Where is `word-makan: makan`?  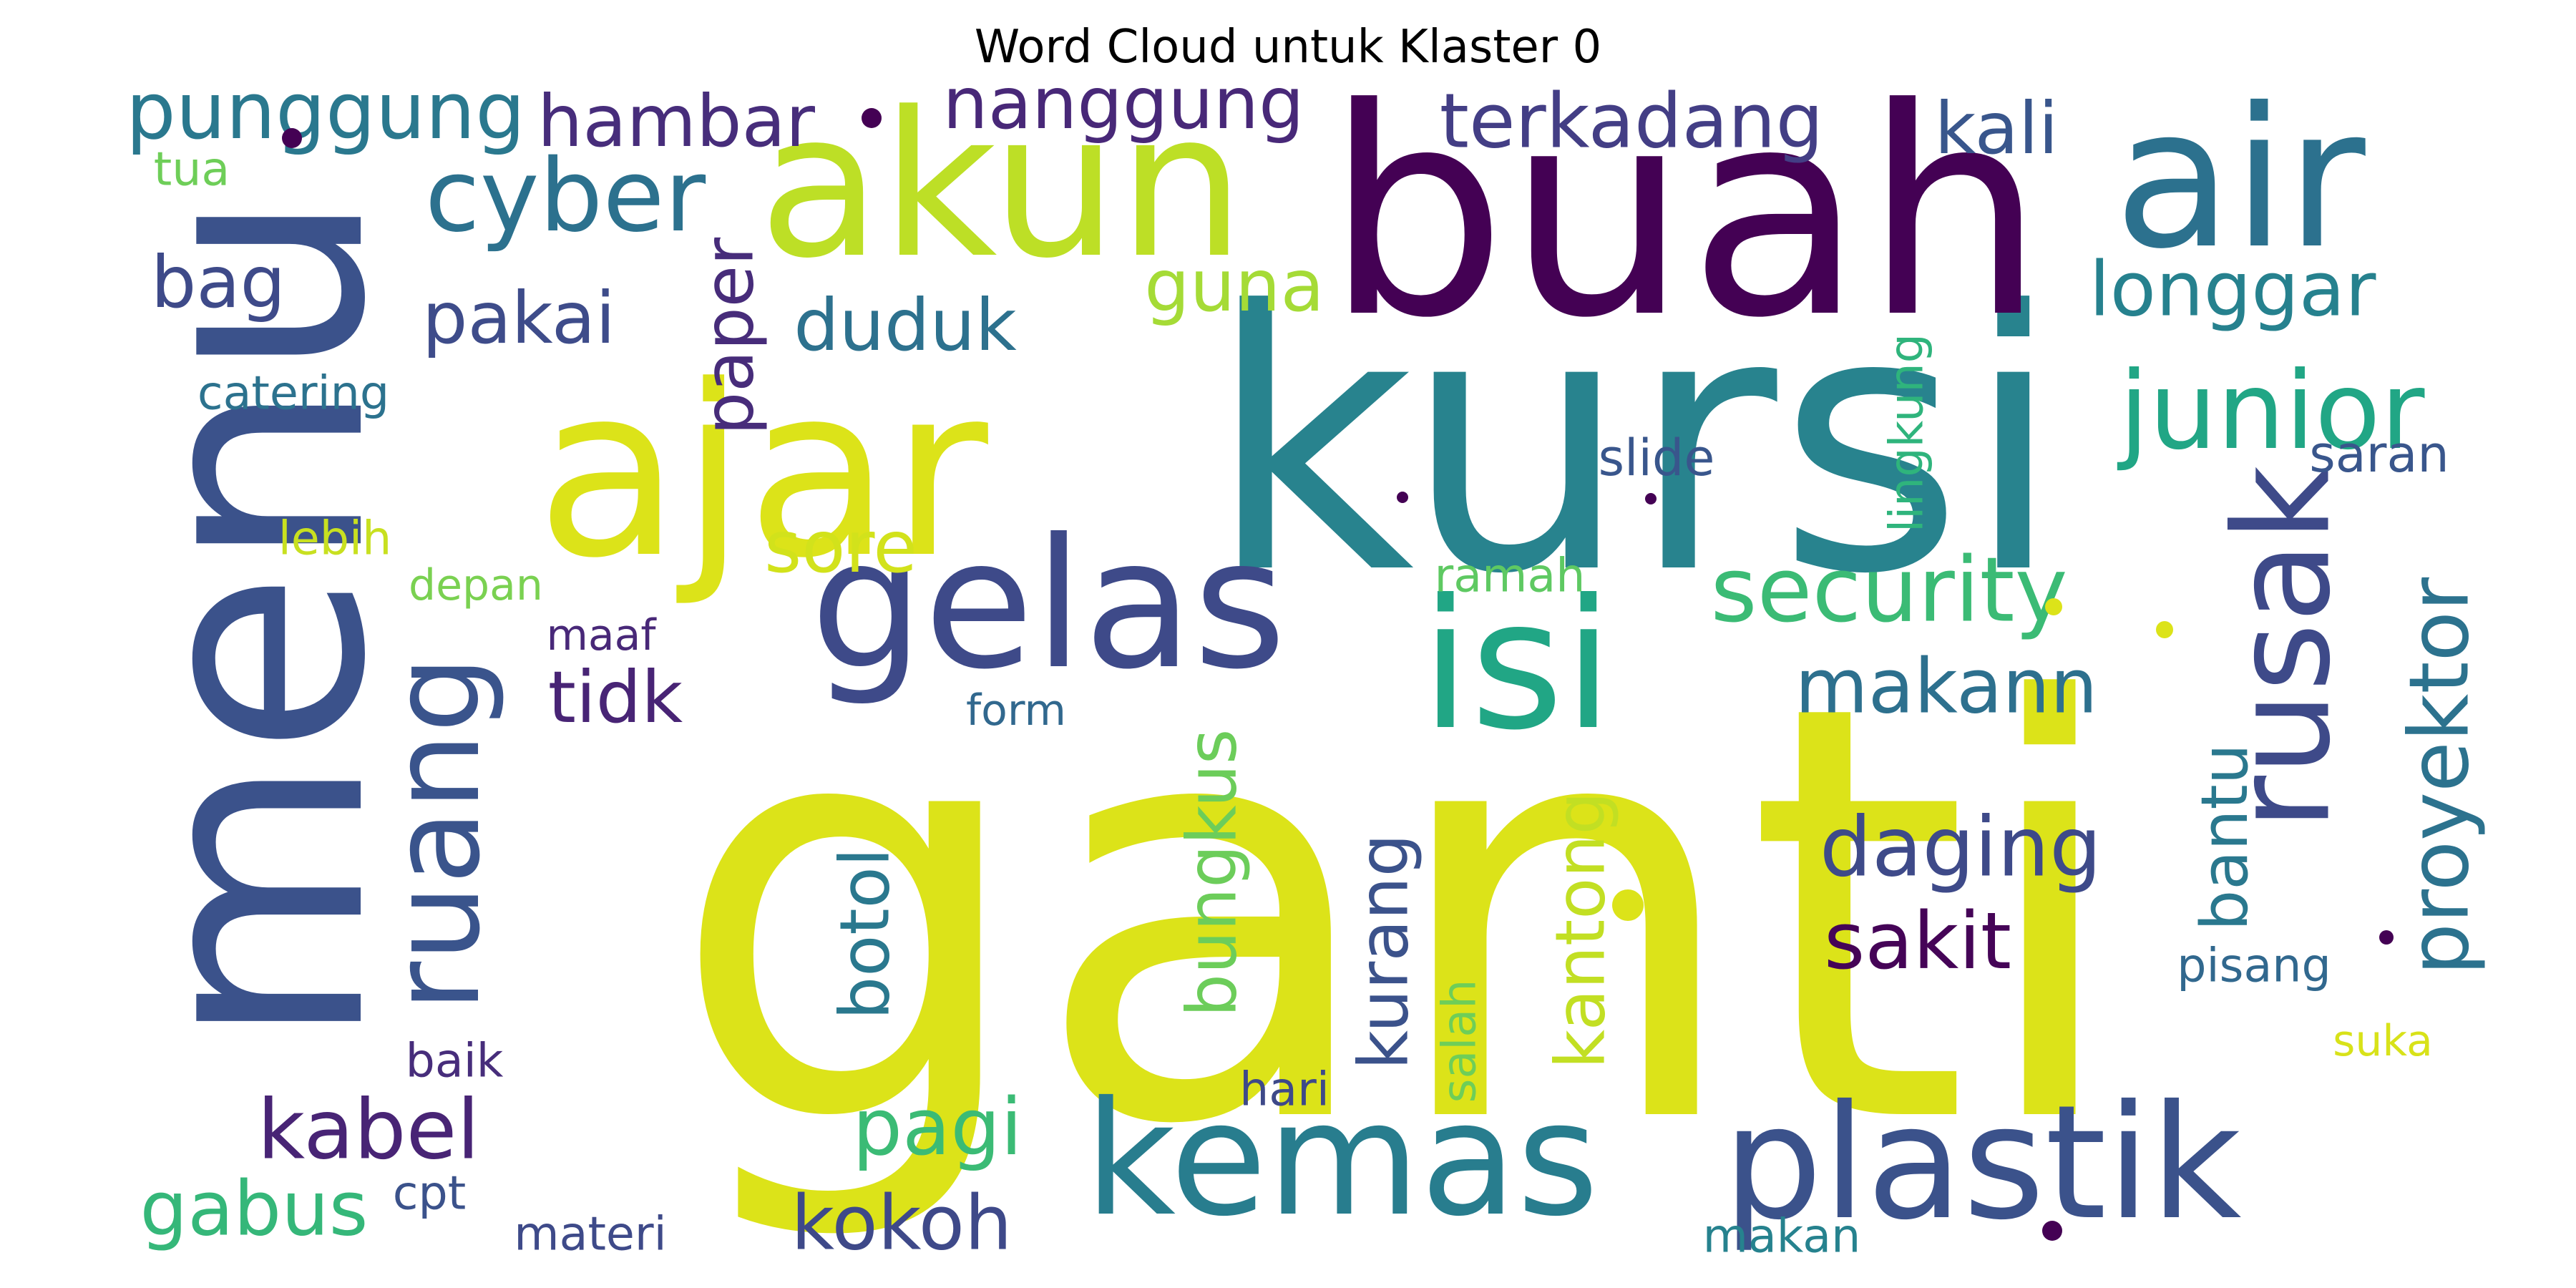 word-makan: makan is located at coordinates (1781, 1236).